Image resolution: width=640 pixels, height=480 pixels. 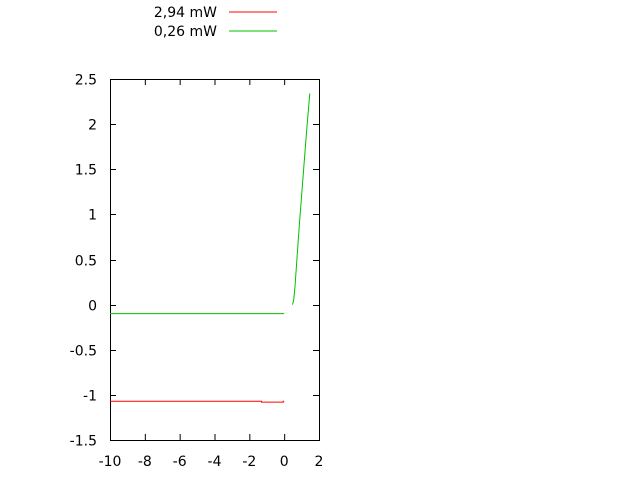 I want to click on y-tick-label: 0, so click(x=92, y=307).